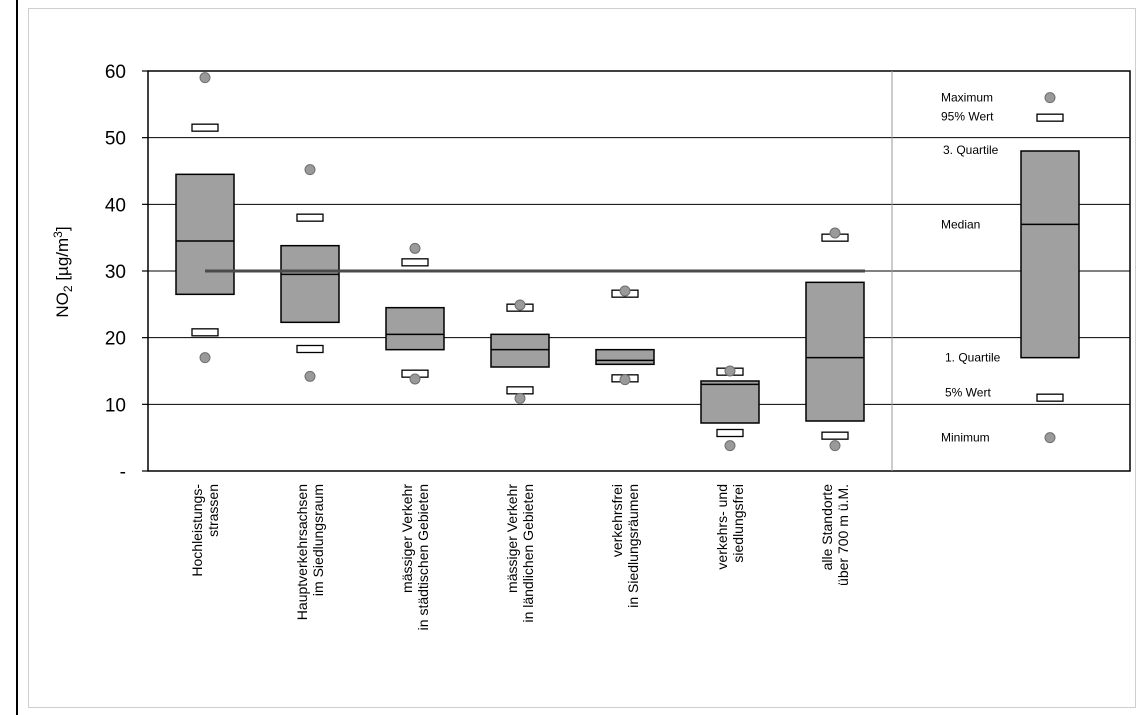 The height and width of the screenshot is (715, 1142). Describe the element at coordinates (520, 398) in the screenshot. I see `category-3-min` at that location.